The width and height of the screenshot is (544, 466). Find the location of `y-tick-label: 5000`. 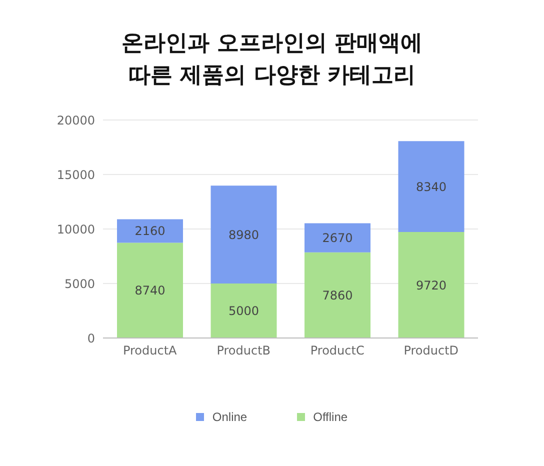

y-tick-label: 5000 is located at coordinates (79, 283).